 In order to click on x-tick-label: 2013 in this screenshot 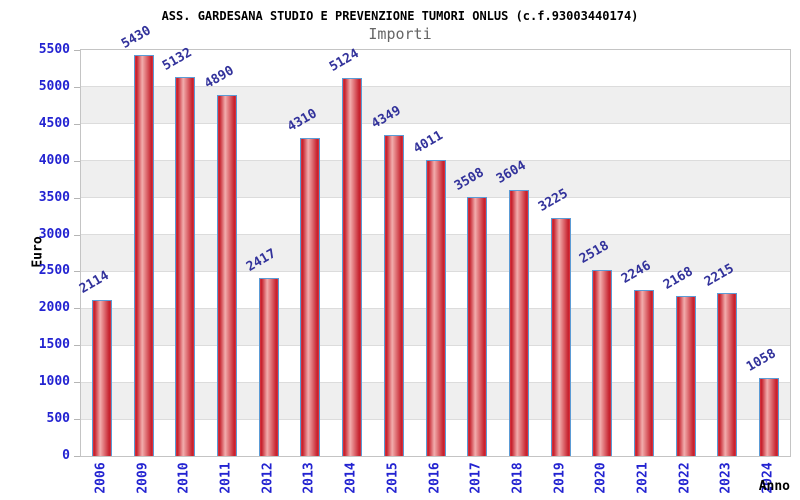, I will do `click(309, 478)`.